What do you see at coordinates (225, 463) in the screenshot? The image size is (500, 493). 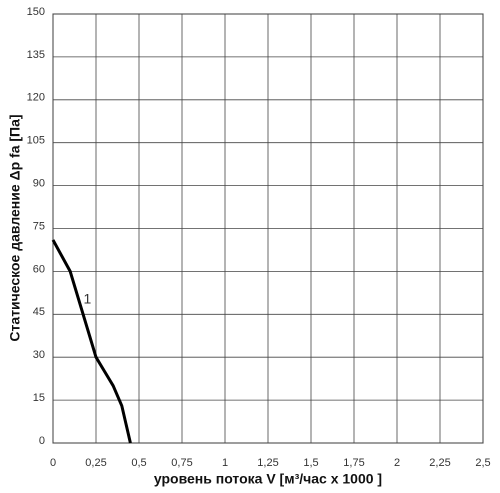 I see `x-tick-label: 1` at bounding box center [225, 463].